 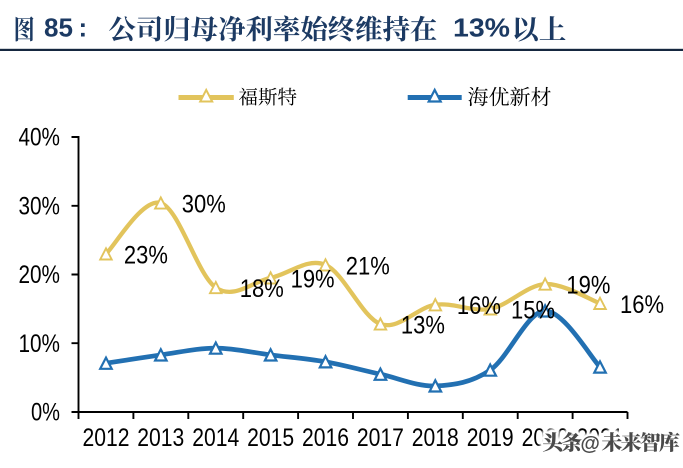 What do you see at coordinates (40, 344) in the screenshot?
I see `svg-text: 10%` at bounding box center [40, 344].